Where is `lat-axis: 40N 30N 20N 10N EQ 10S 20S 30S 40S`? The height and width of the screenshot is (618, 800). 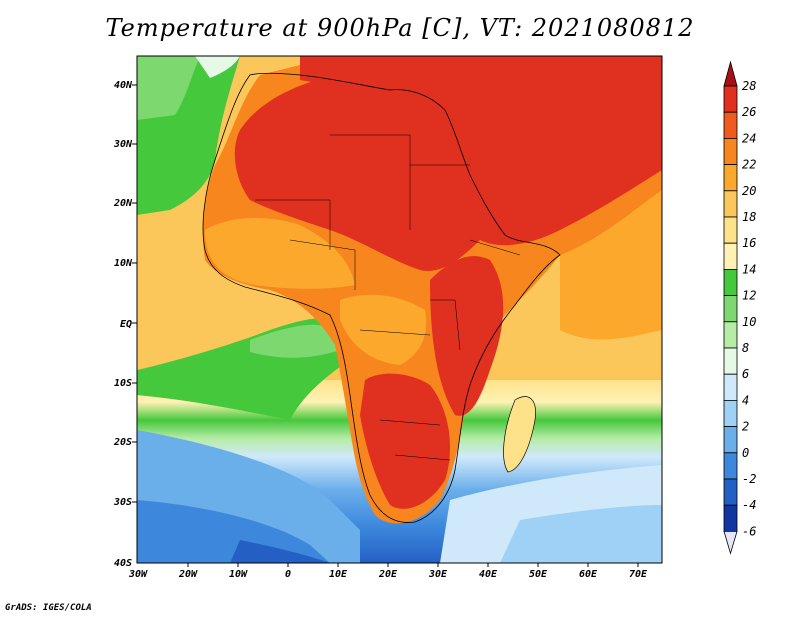
lat-axis: 40N 30N 20N 10N EQ 10S 20S 30S 40S is located at coordinates (123, 324).